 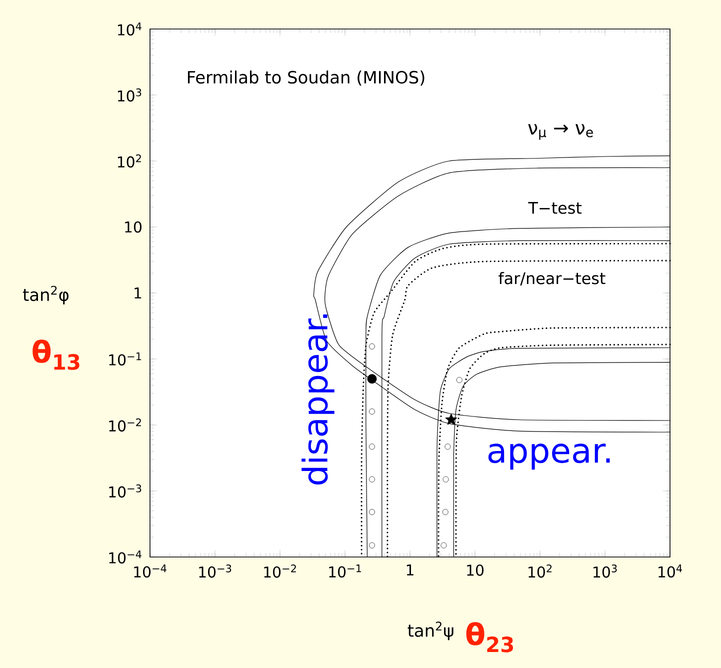 What do you see at coordinates (125, 557) in the screenshot?
I see `y-tick-label: 10$^{−4}$` at bounding box center [125, 557].